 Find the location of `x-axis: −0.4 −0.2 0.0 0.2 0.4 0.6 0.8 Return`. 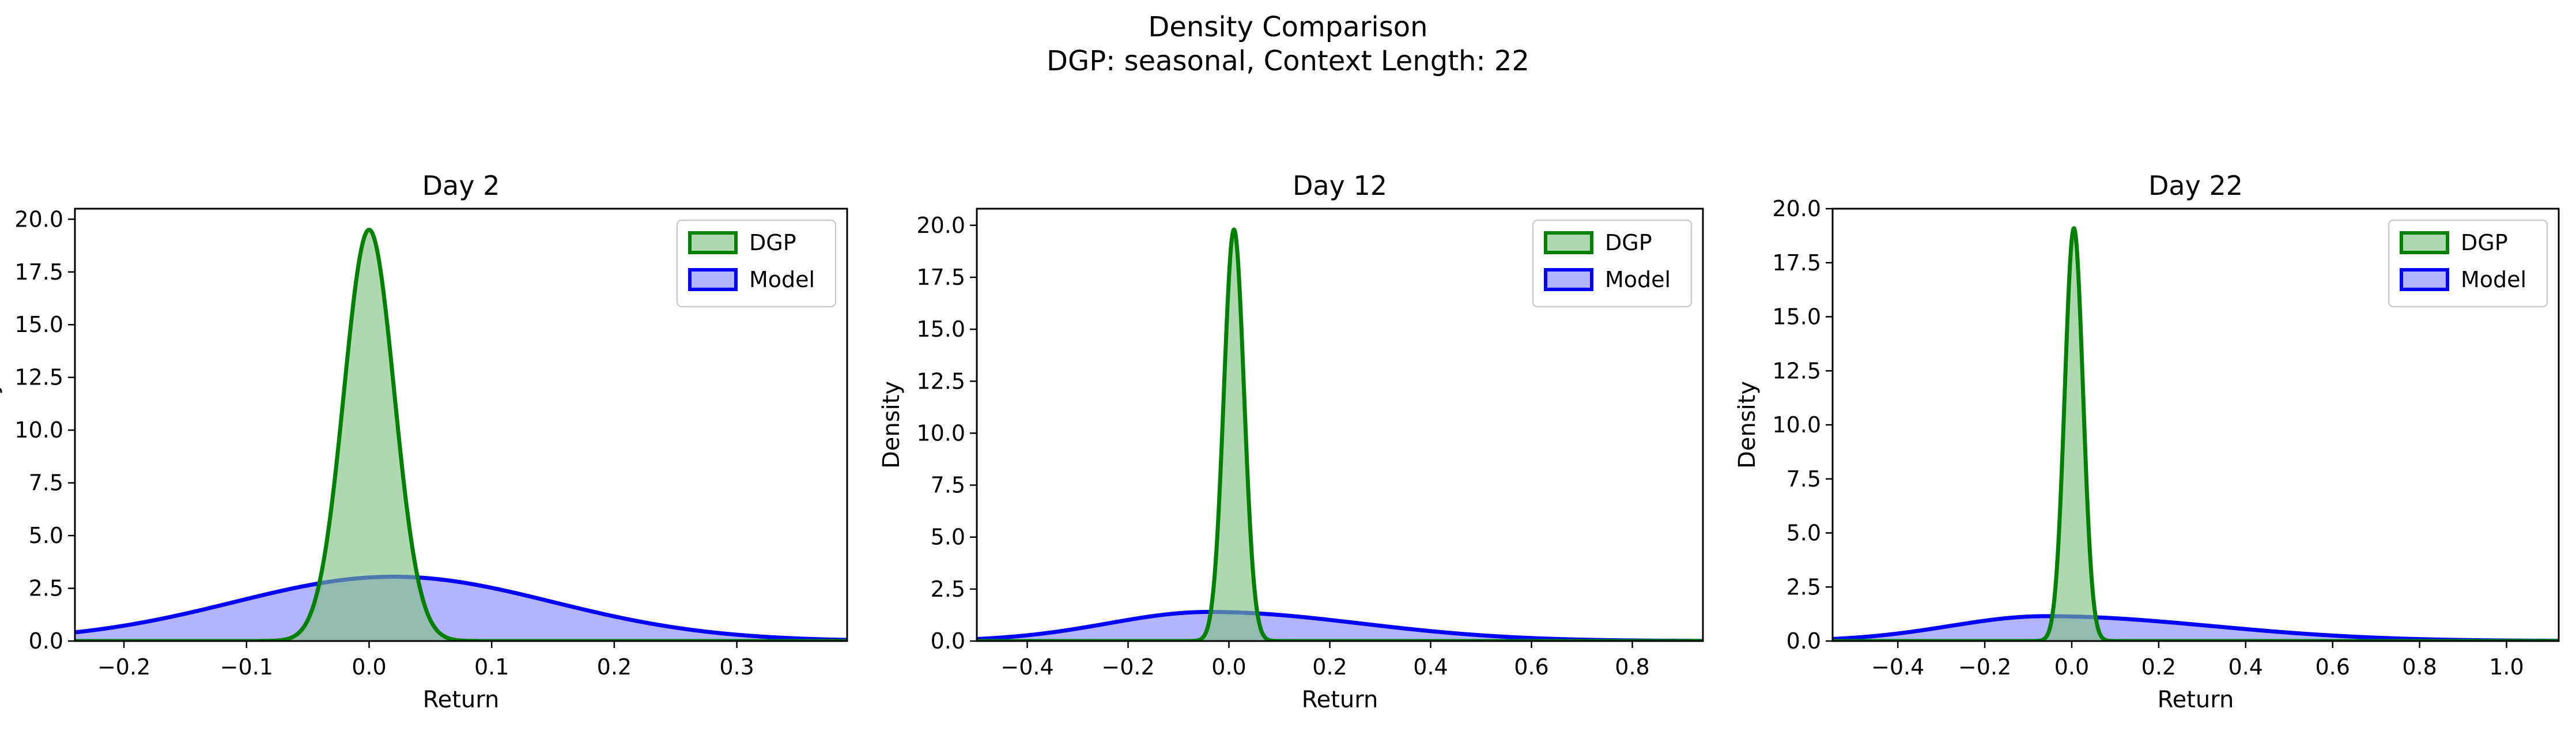

x-axis: −0.4 −0.2 0.0 0.2 0.4 0.6 0.8 Return is located at coordinates (1325, 677).